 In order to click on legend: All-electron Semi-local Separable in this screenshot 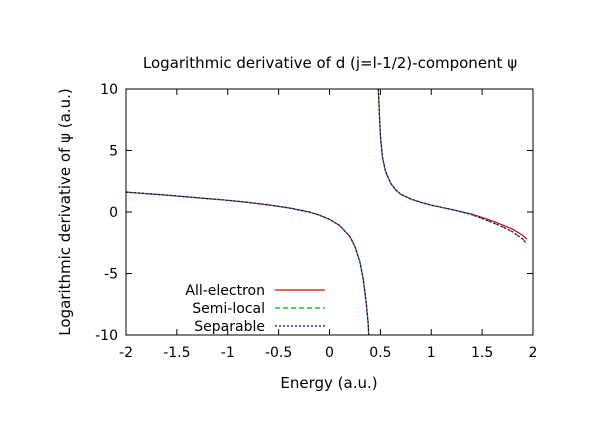, I will do `click(255, 309)`.